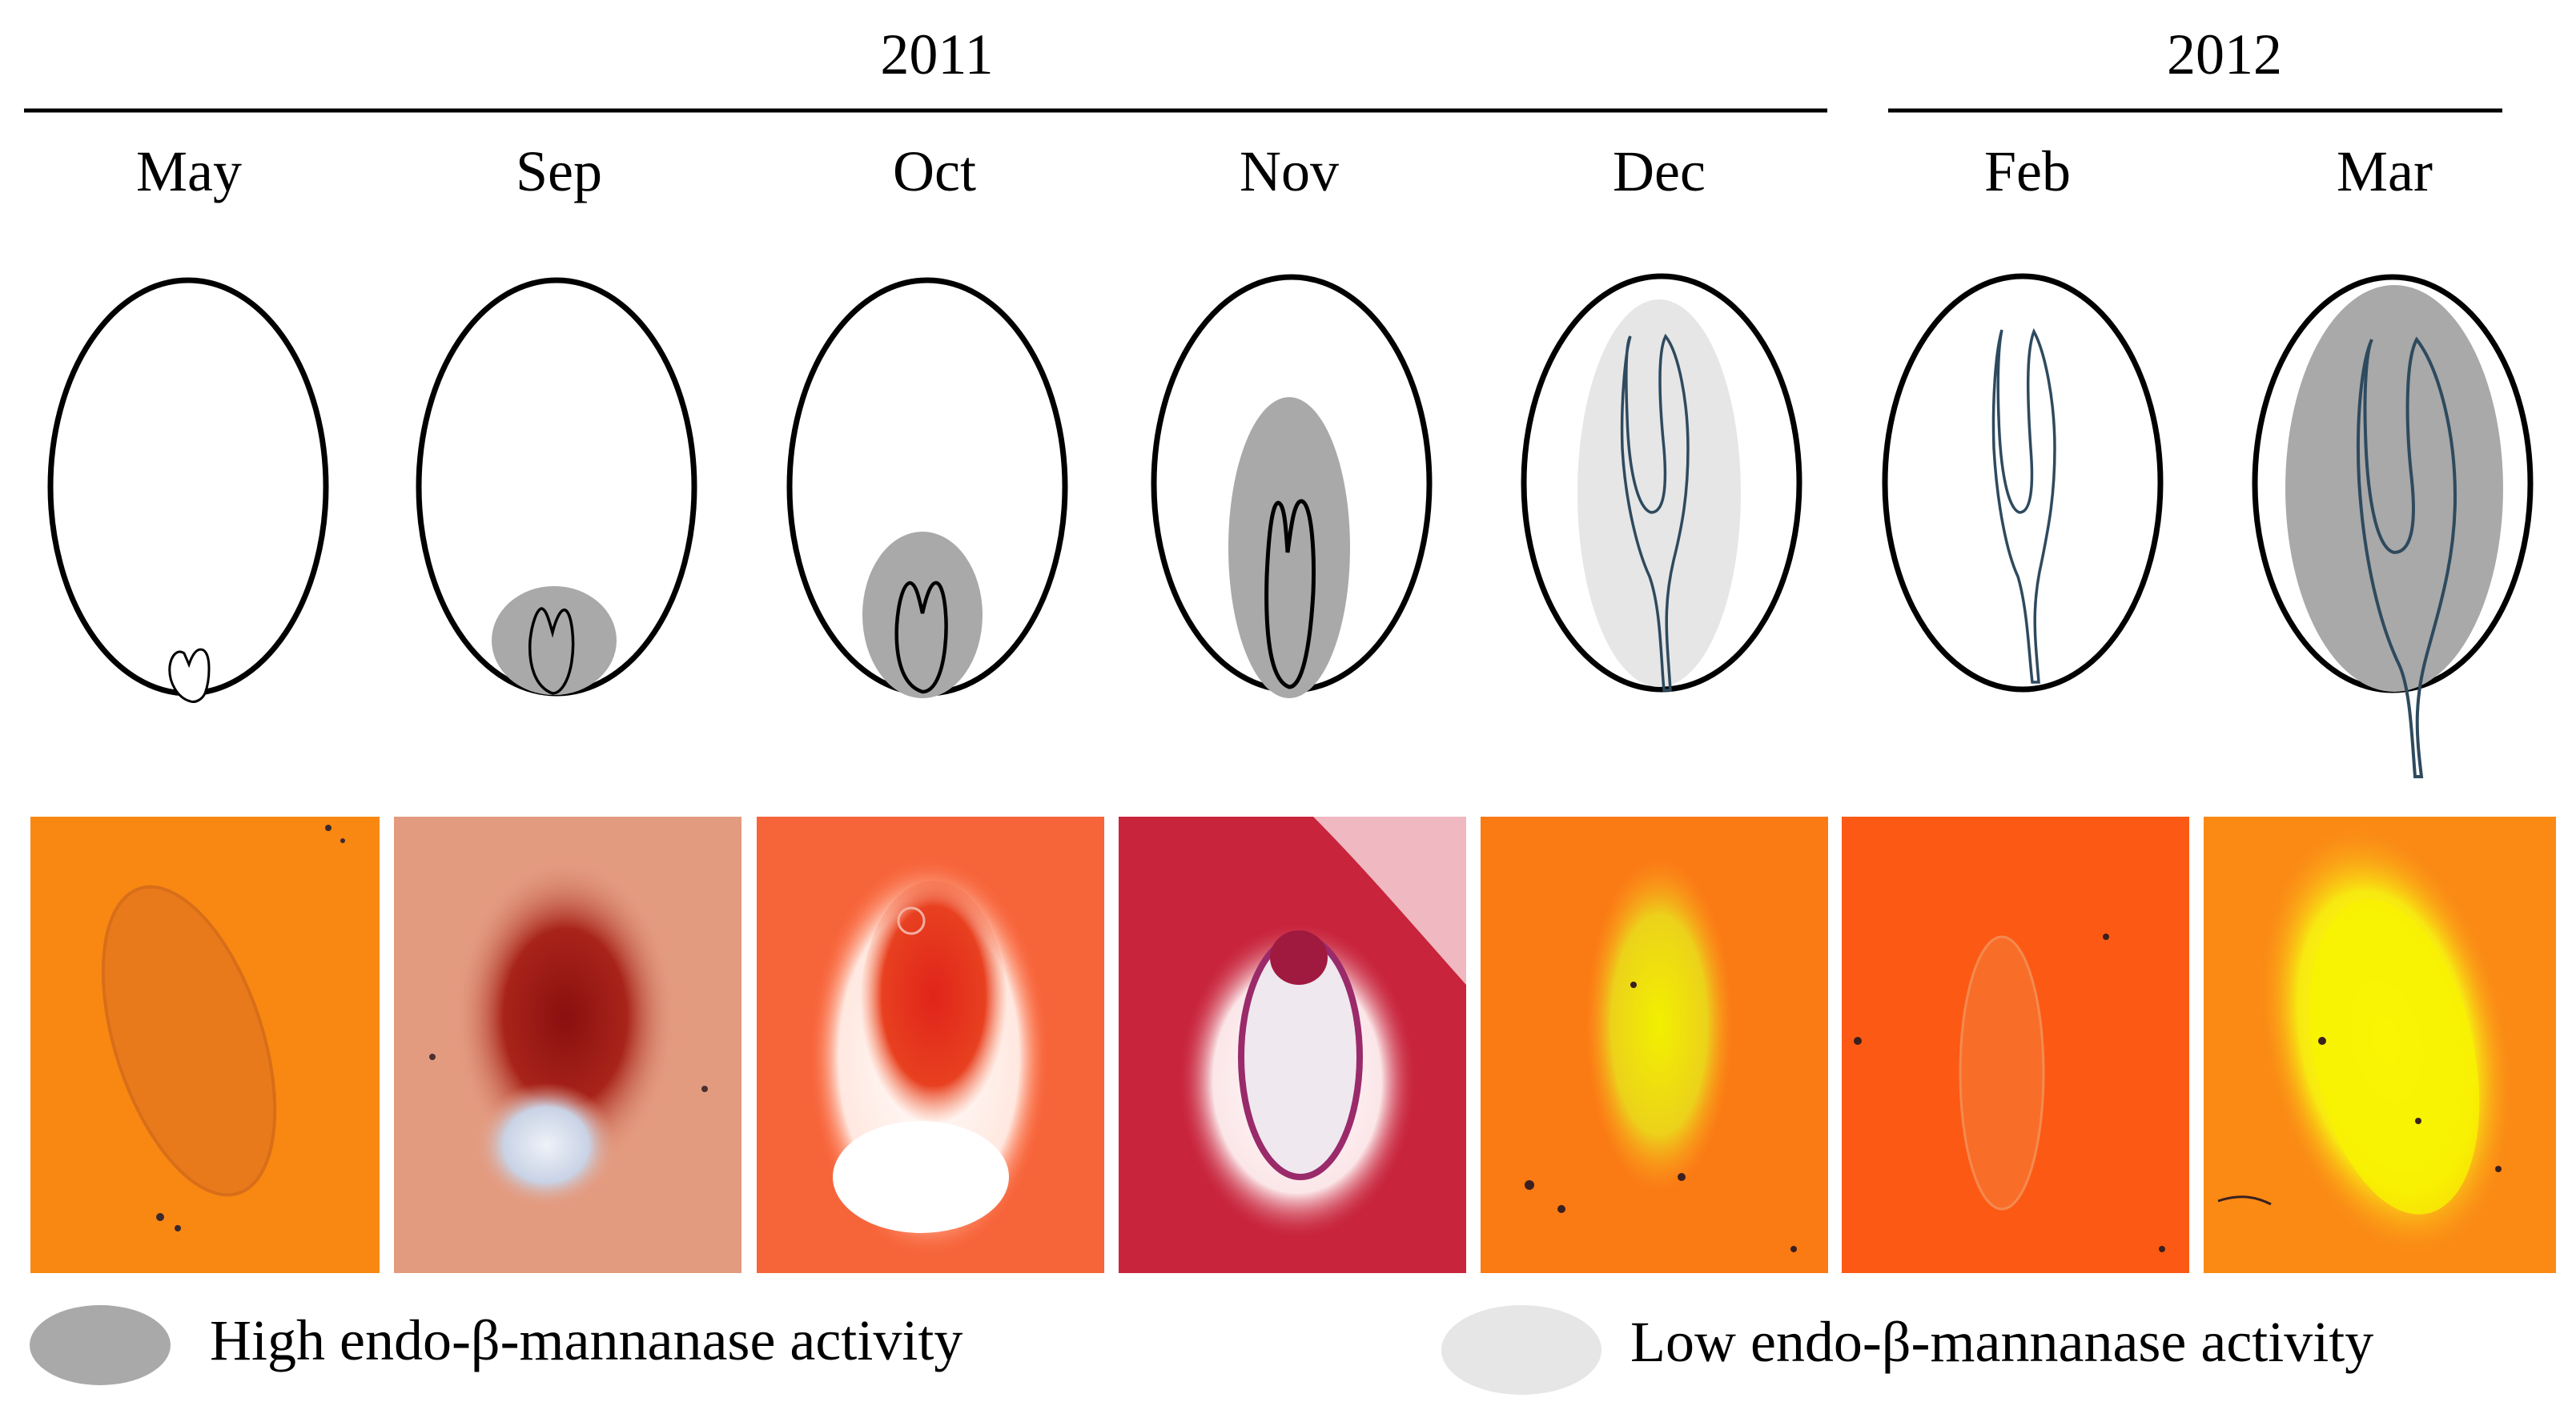 The height and width of the screenshot is (1414, 2576). I want to click on photo-sep, so click(567, 1045).